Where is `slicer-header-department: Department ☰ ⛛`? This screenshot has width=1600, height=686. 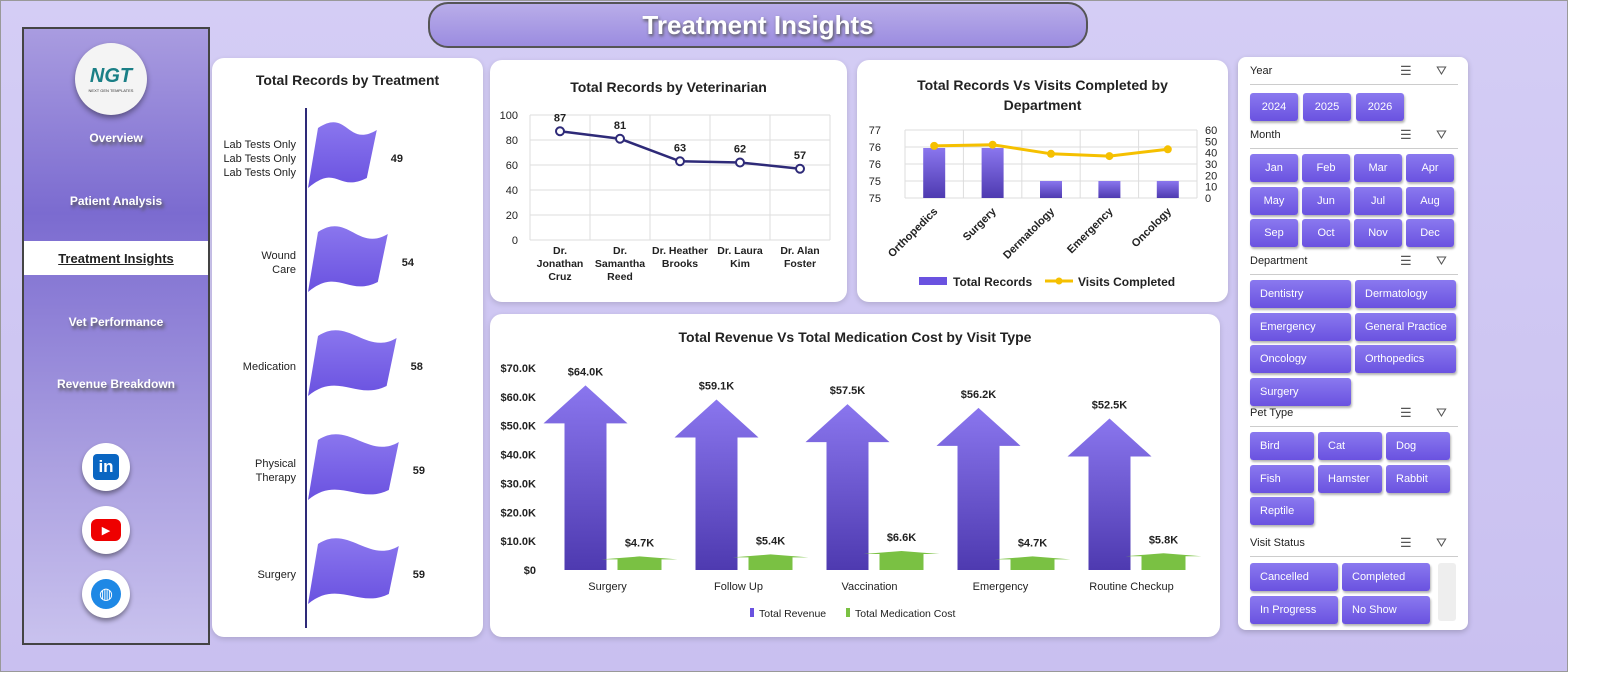
slicer-header-department: Department ☰ ⛛ is located at coordinates (1354, 264).